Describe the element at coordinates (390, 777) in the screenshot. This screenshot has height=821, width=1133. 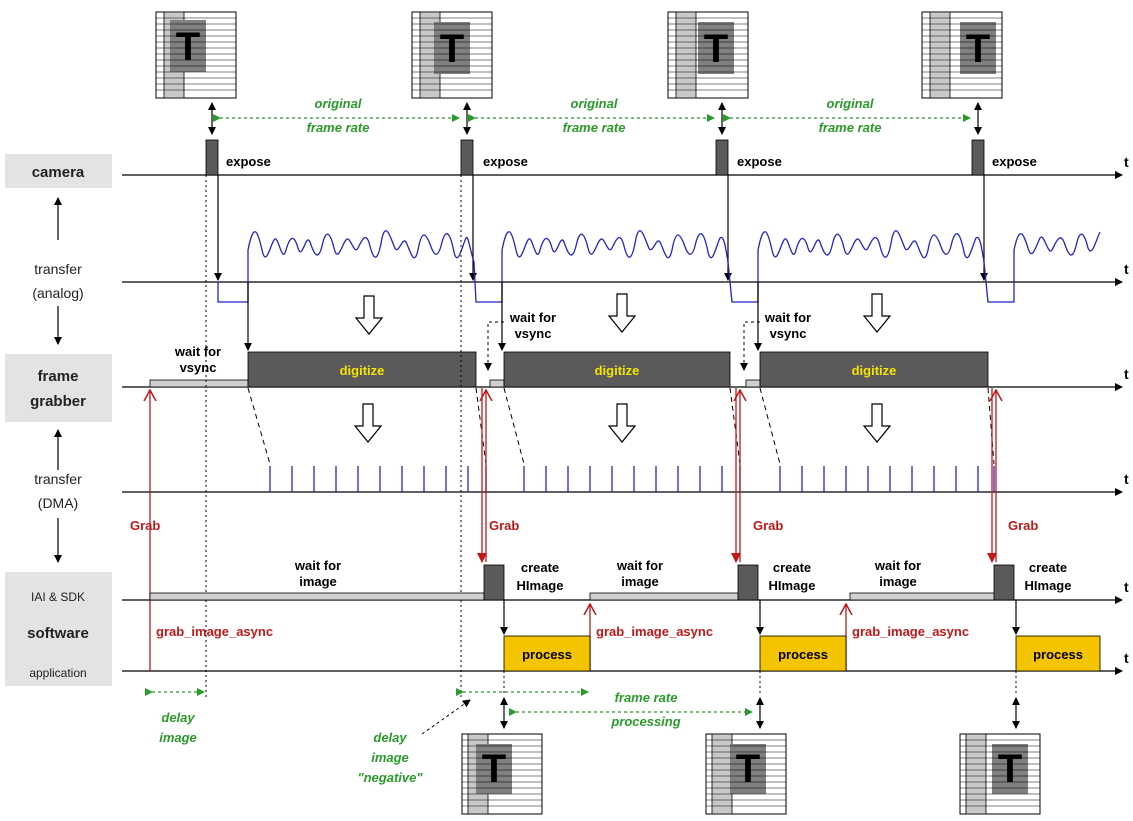
I see `delay-negative-label: "negative"` at that location.